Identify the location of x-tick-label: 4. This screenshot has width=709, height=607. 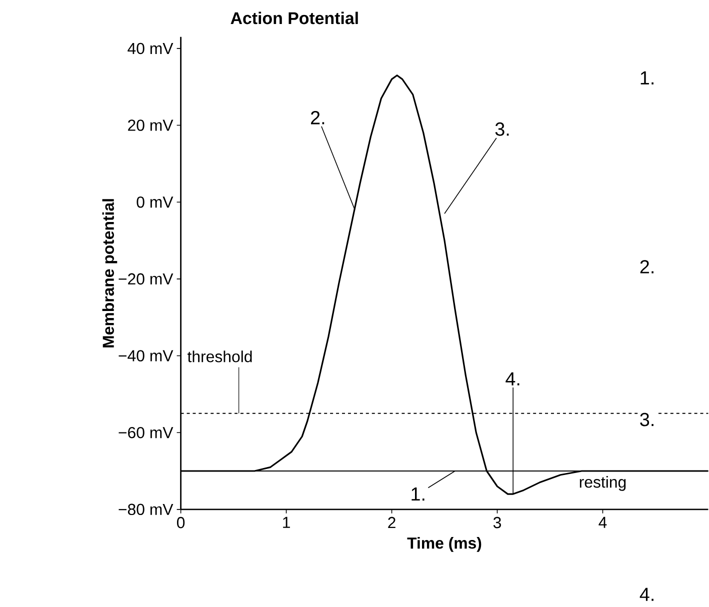
(602, 522).